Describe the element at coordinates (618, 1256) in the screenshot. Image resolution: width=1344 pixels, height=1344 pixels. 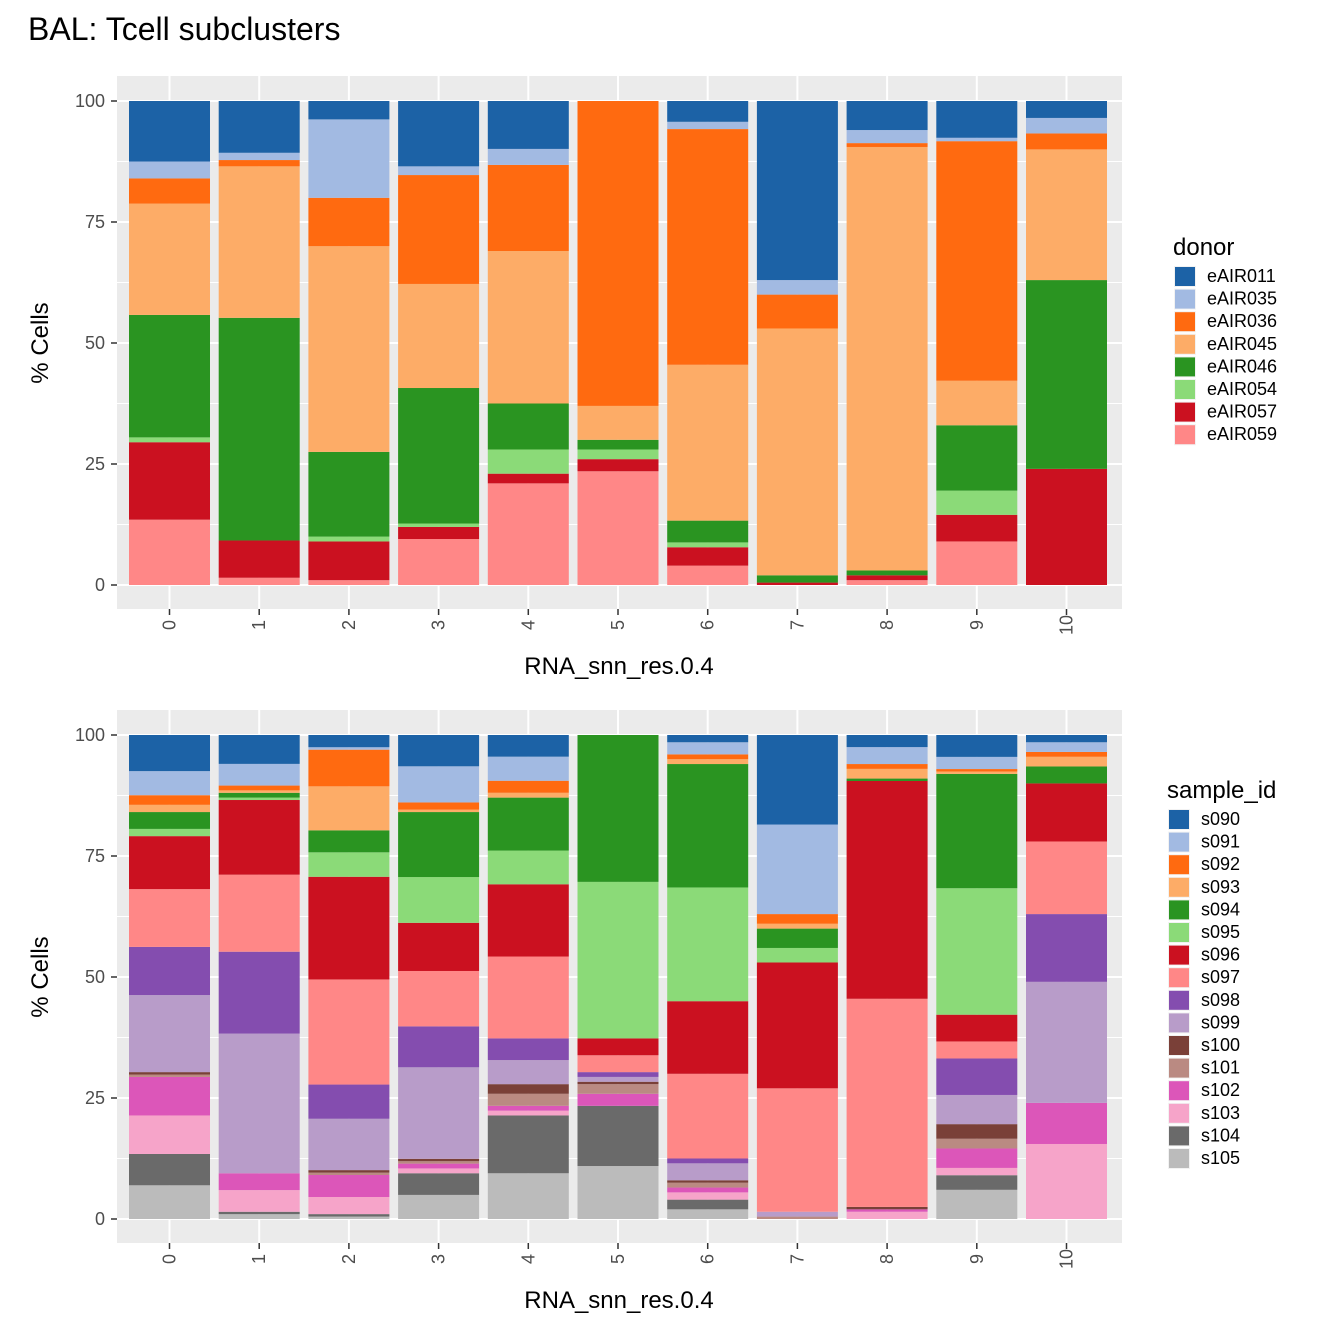
I see `sample-id-x-axis: 0 1 2 3 4 5 6 7 8 9 10` at that location.